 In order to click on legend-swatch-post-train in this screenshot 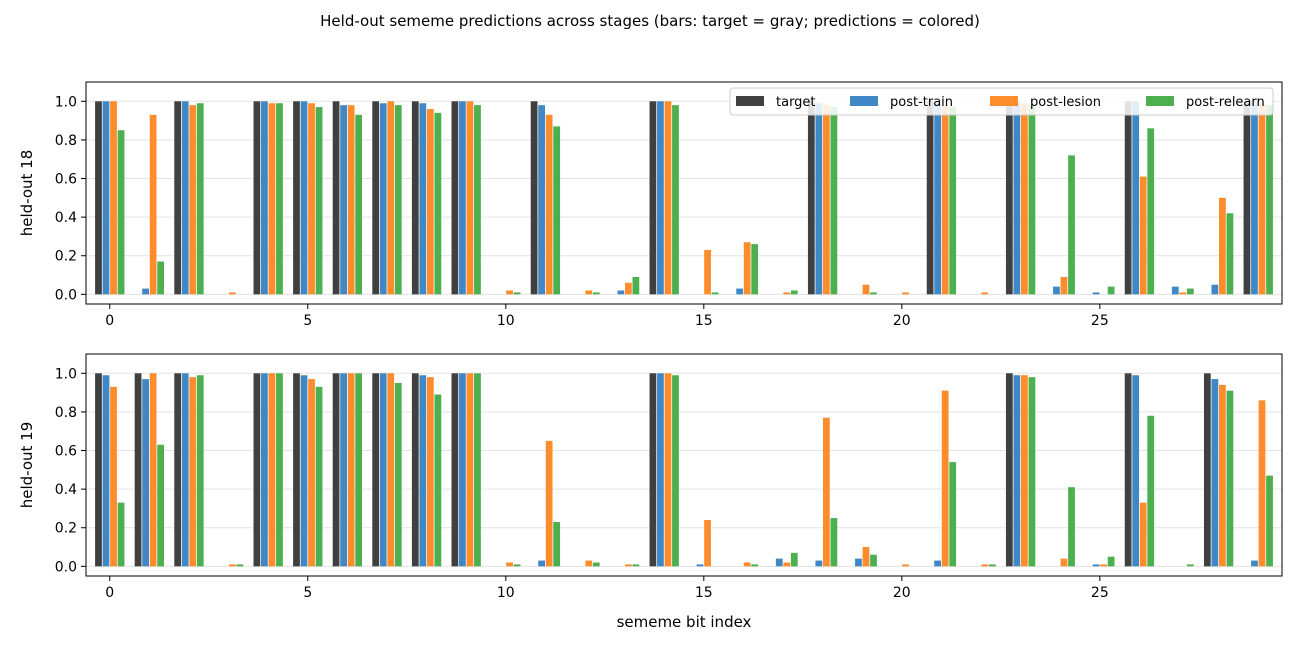, I will do `click(864, 101)`.